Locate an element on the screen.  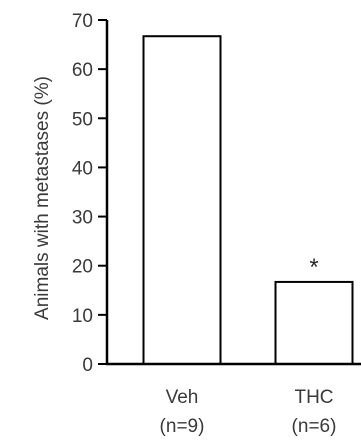
y-tick-label: 20 is located at coordinates (82, 267).